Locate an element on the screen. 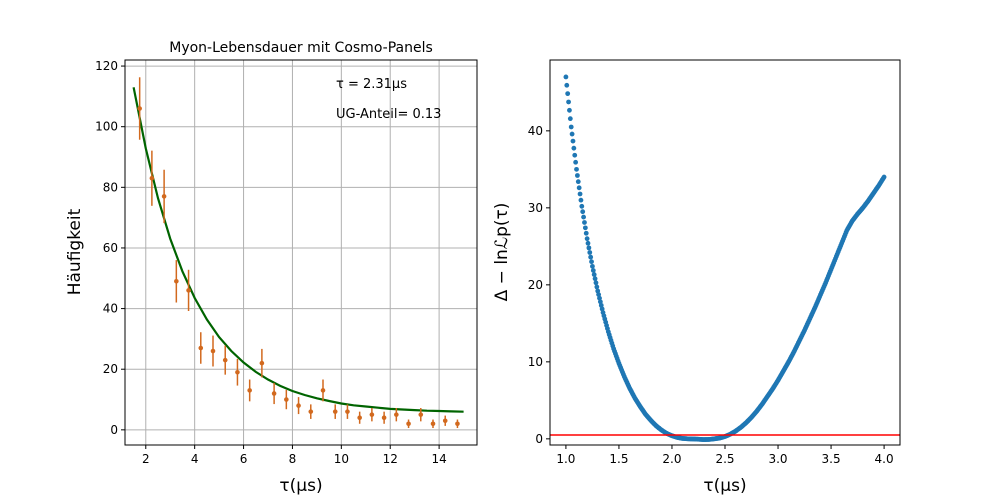 The image size is (1000, 500). x-tick-label: 3.5 is located at coordinates (831, 459).